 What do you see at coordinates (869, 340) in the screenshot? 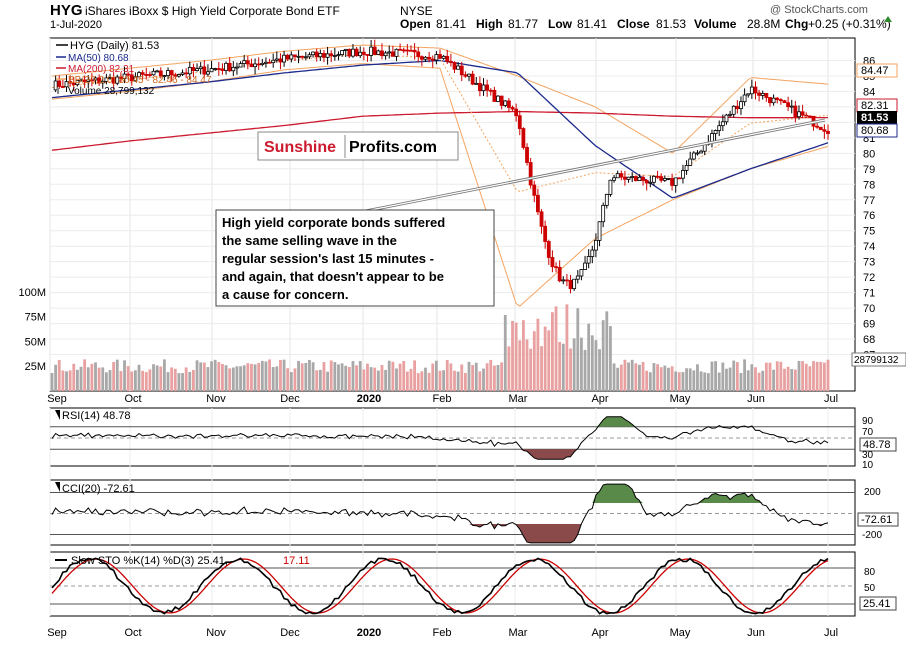
I see `y-tick-label: 68` at bounding box center [869, 340].